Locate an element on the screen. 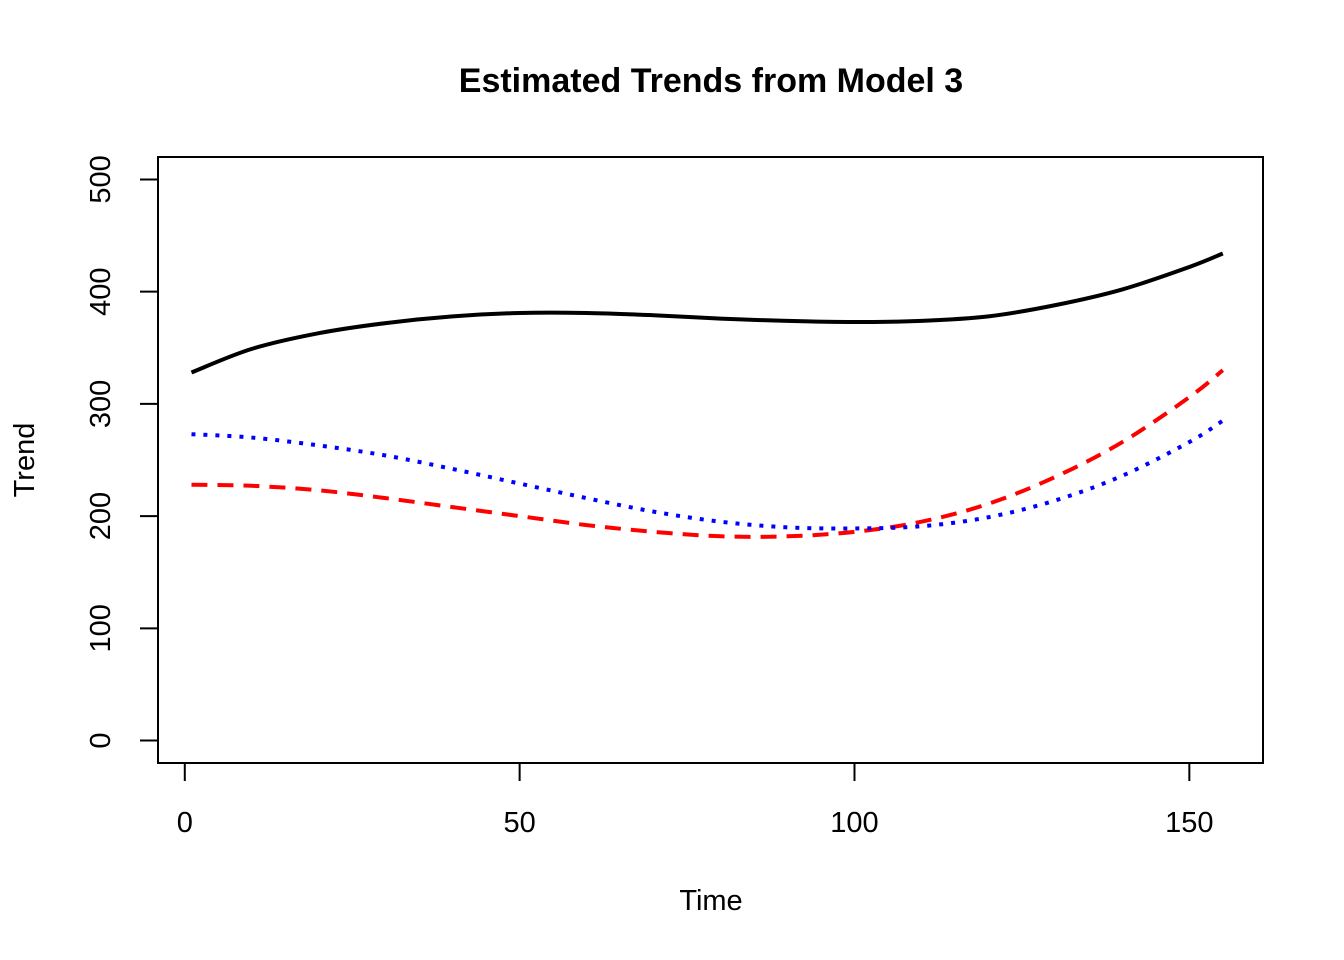  x-tick-label: 50 is located at coordinates (520, 823).